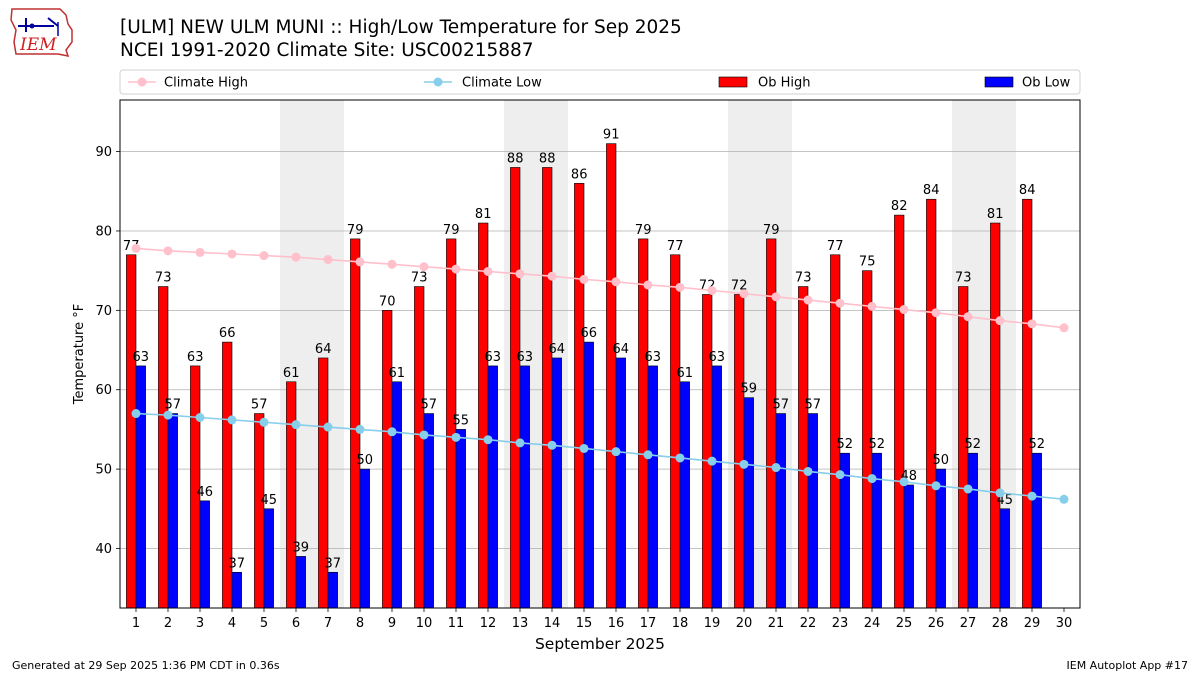 This screenshot has width=1200, height=675. Describe the element at coordinates (360, 623) in the screenshot. I see `x-tick-label: 8` at that location.